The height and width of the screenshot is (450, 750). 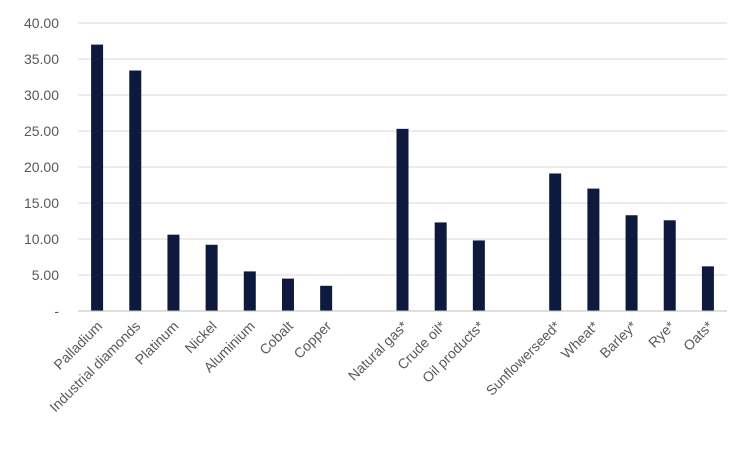 I want to click on y-axis-tick-labels: - 5.00 10.00 15.00 20.00 25.00 30.00 35.00 40.00, so click(x=41, y=167).